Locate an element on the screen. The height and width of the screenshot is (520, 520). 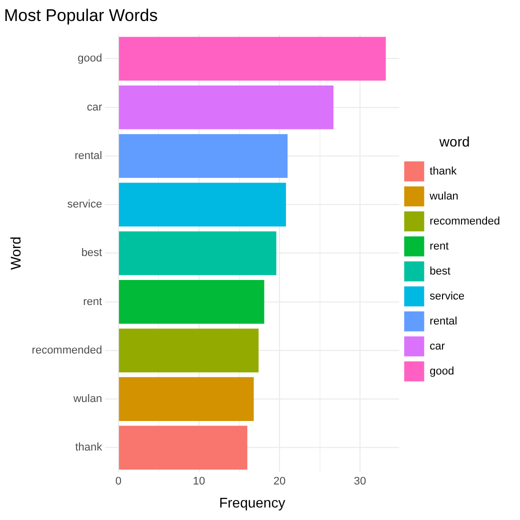
legend-label: rental is located at coordinates (444, 321).